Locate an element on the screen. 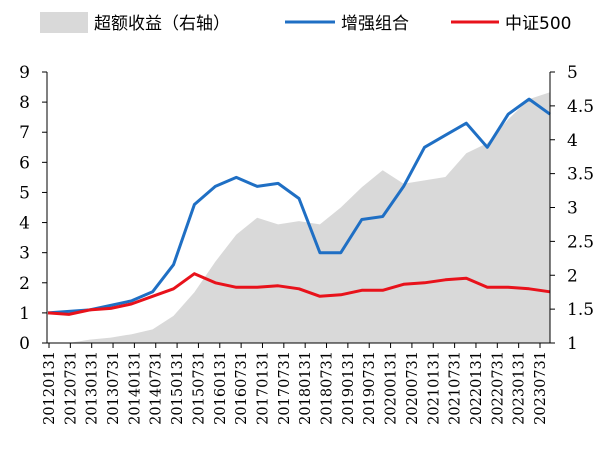 This screenshot has height=457, width=609. right-tick-label: 5 is located at coordinates (572, 73).